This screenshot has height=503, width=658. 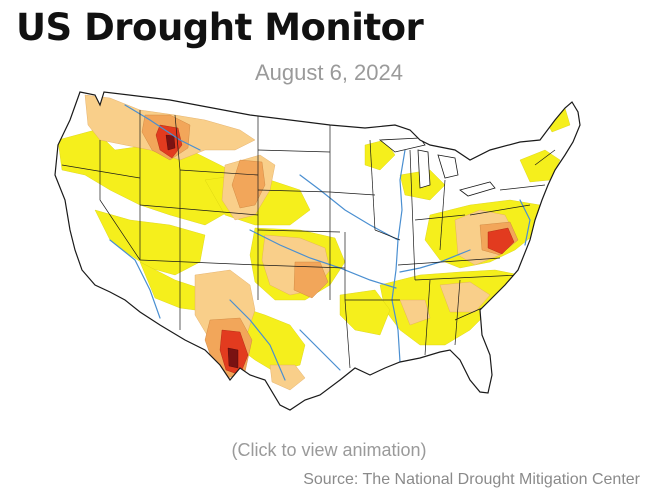 I want to click on drought-d4-areas, so click(x=202, y=251).